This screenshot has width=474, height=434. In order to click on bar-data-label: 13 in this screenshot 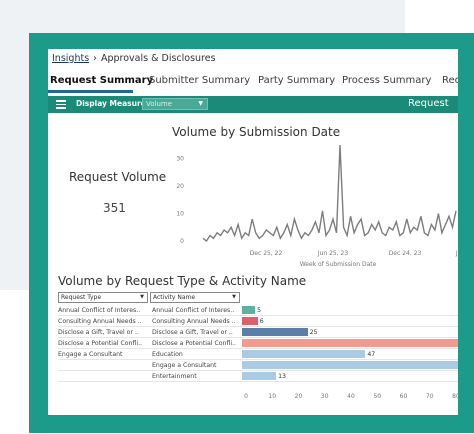, I will do `click(282, 376)`.